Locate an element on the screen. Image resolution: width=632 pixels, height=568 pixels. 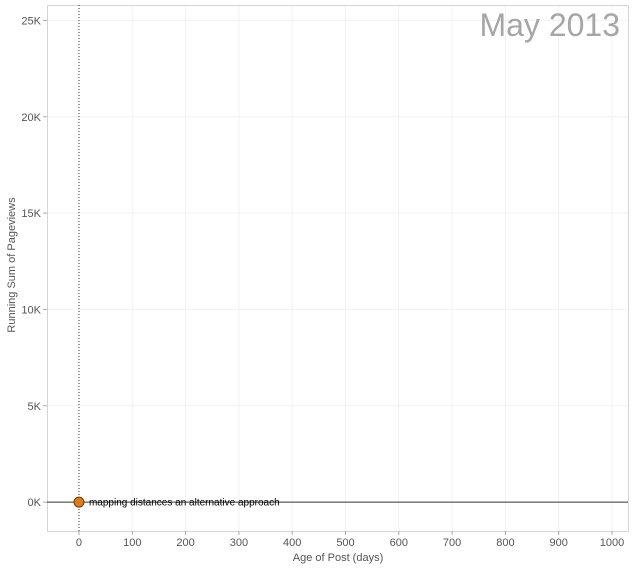
x-axis-title: Age of Post (days) is located at coordinates (338, 558).